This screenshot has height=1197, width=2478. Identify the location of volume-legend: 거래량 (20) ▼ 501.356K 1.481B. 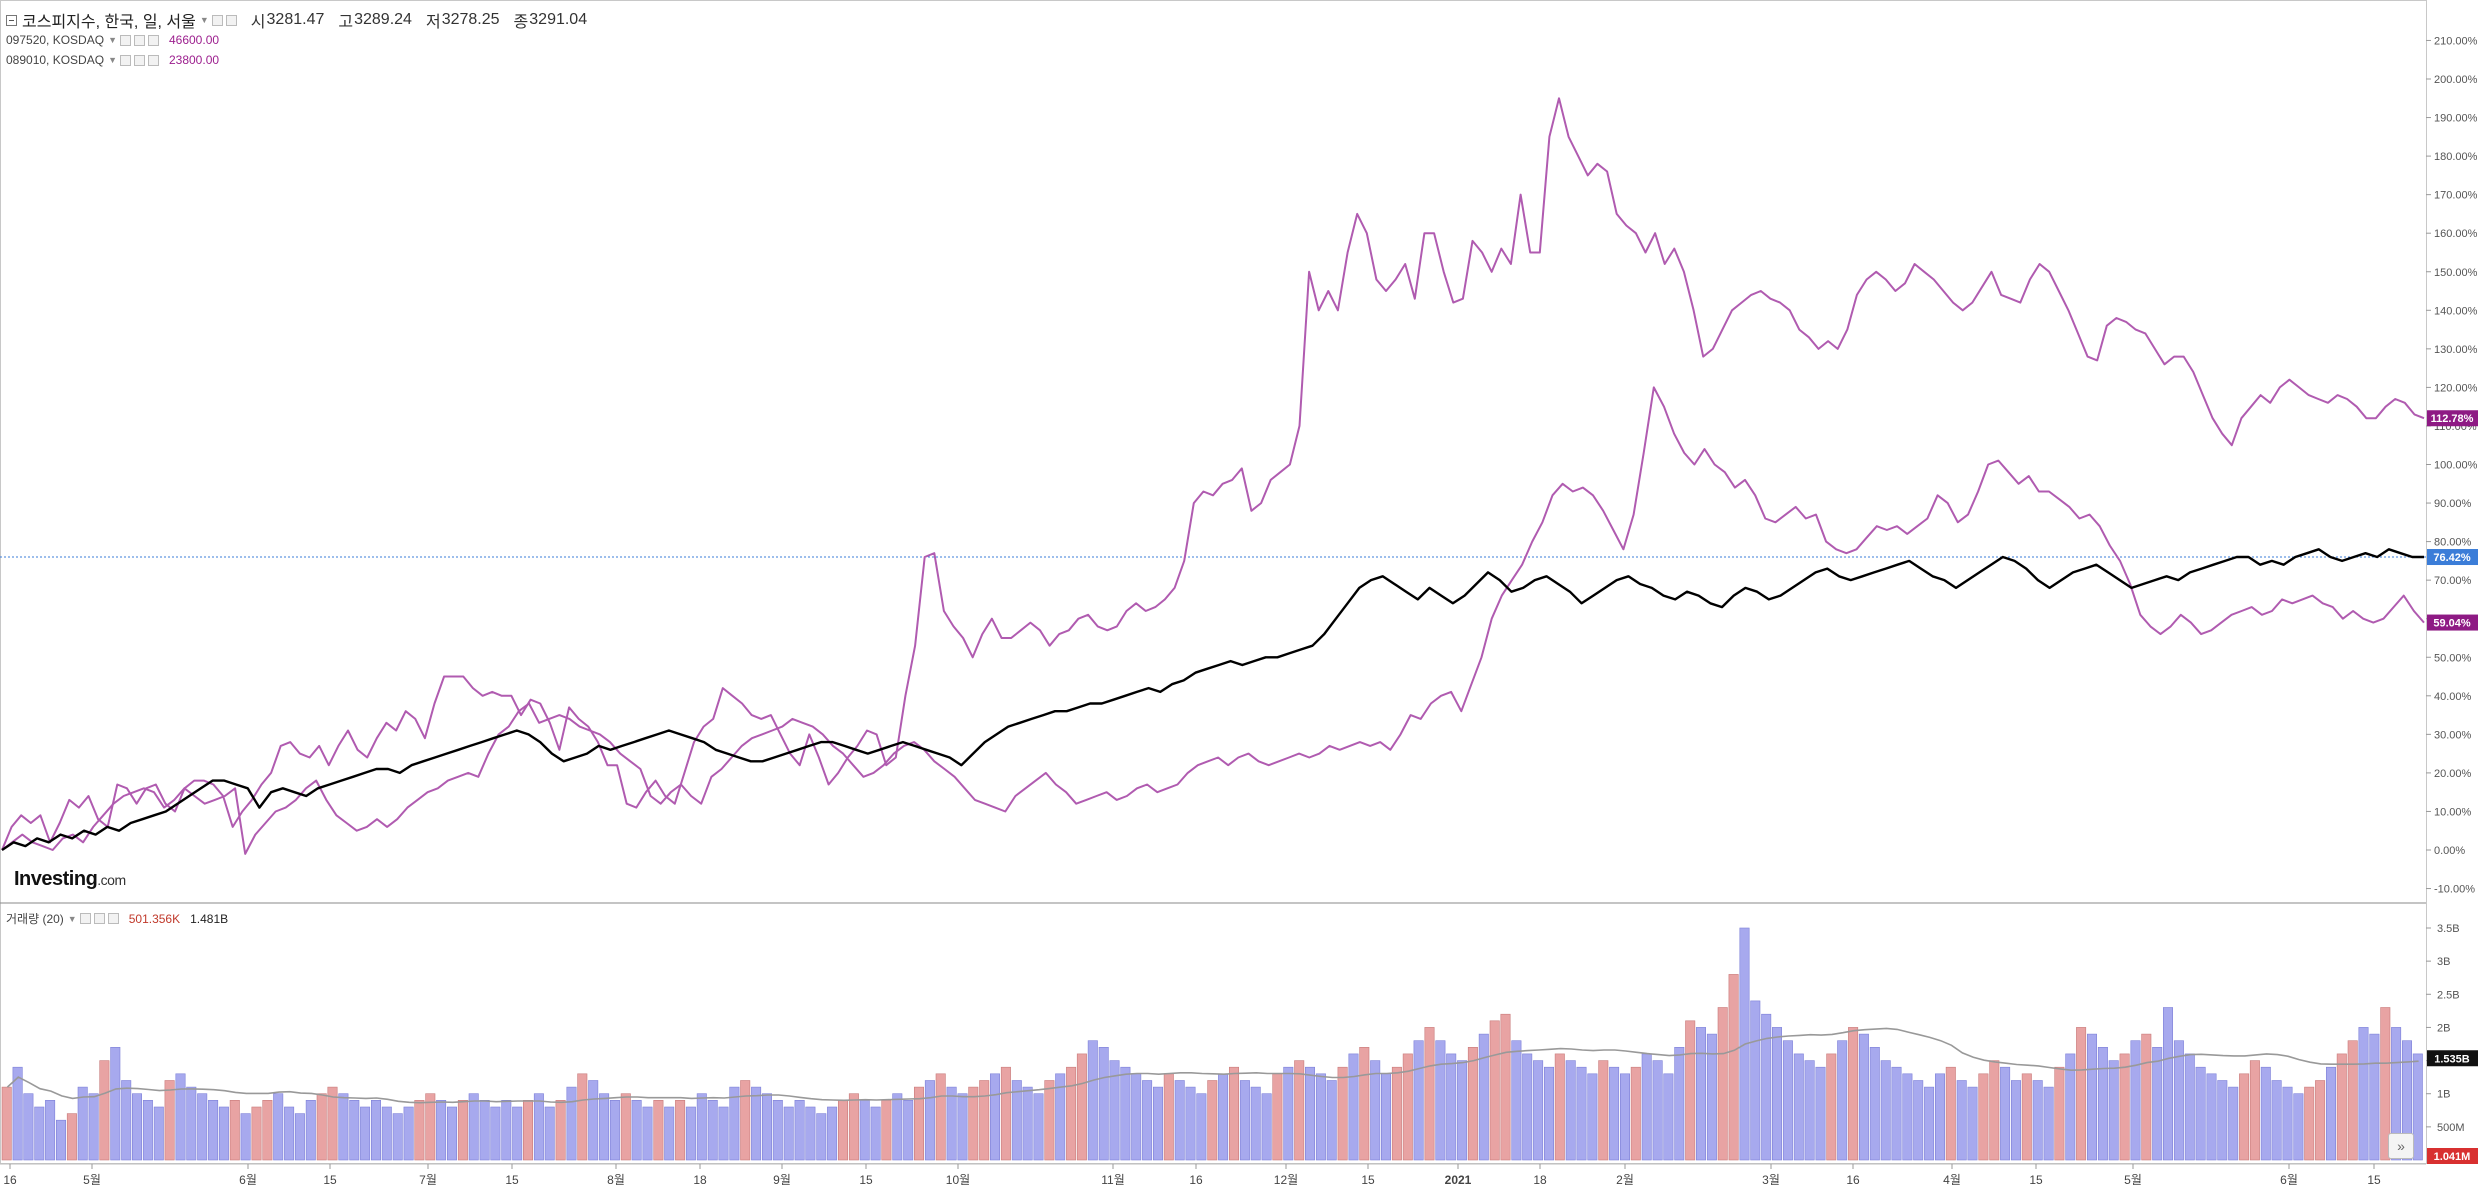
(117, 918).